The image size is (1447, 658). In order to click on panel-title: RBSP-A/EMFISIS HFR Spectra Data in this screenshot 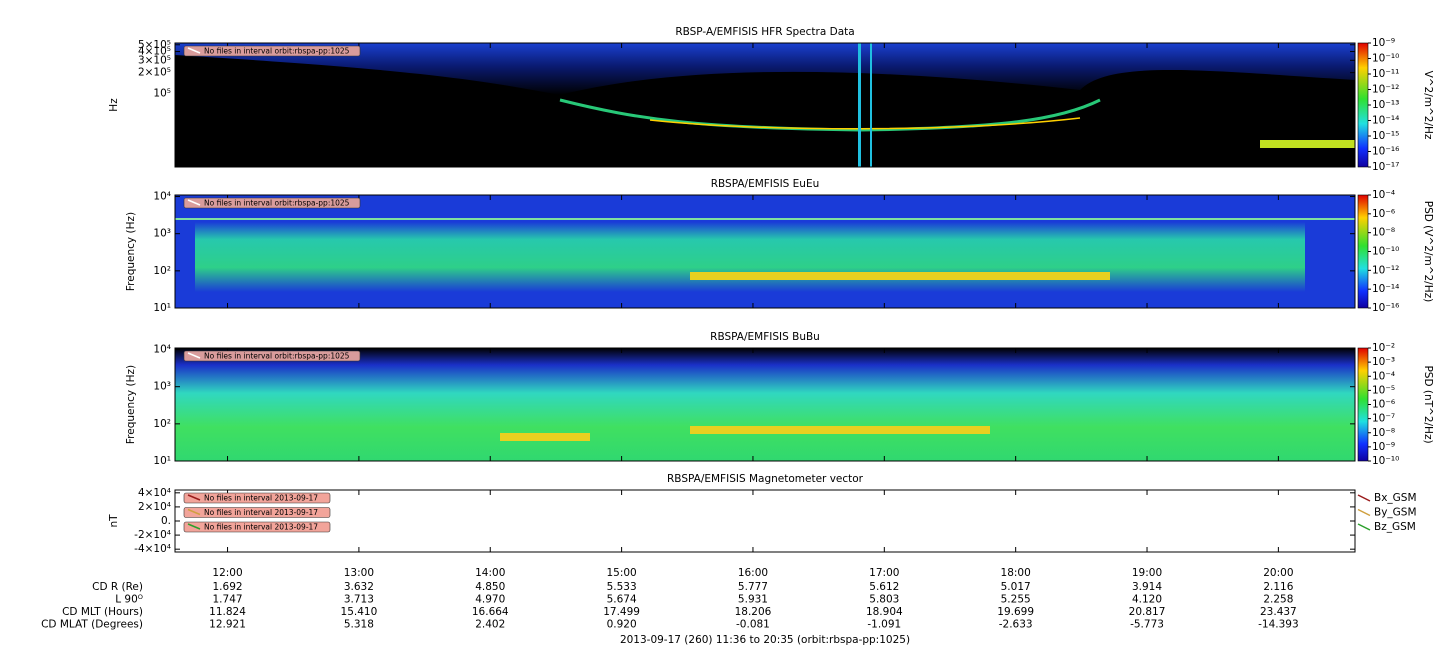, I will do `click(764, 32)`.